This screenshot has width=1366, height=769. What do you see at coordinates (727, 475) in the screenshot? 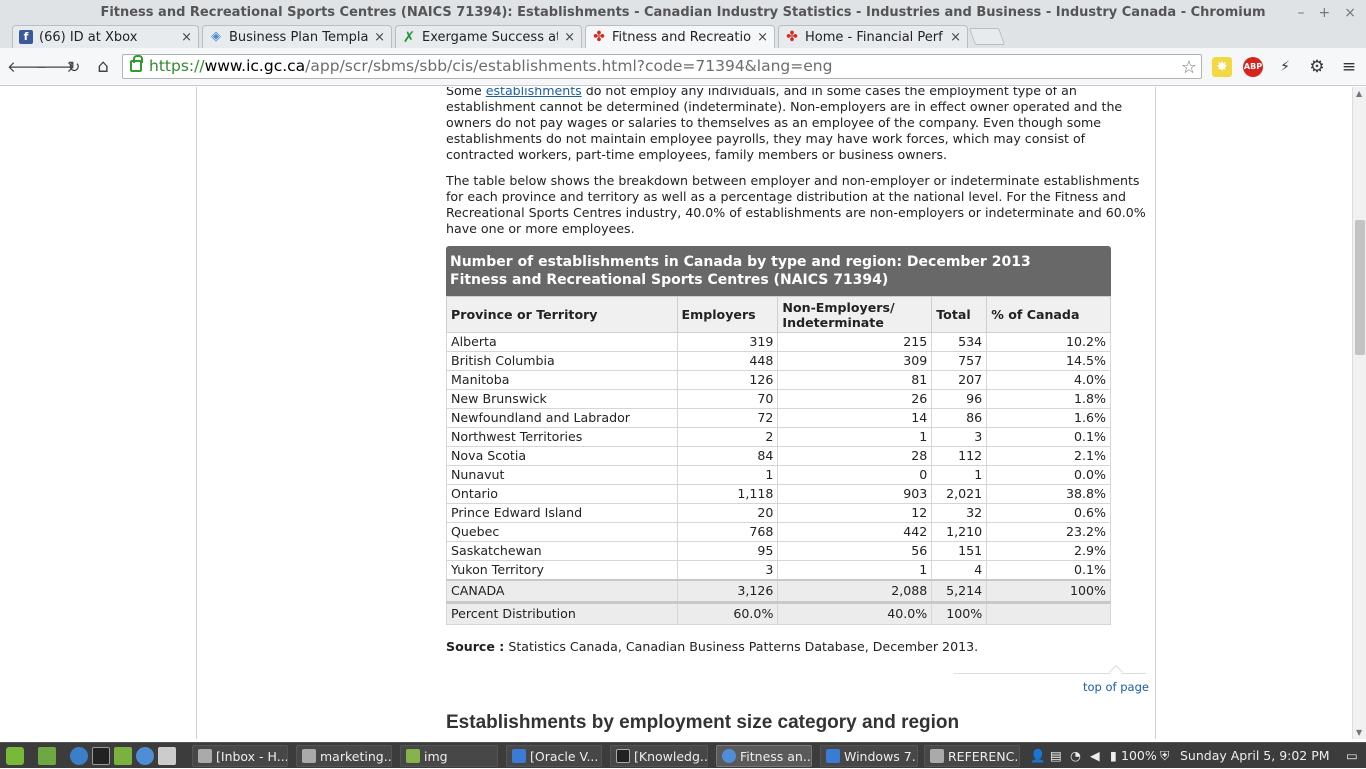
I see `cell-employers: 1` at bounding box center [727, 475].